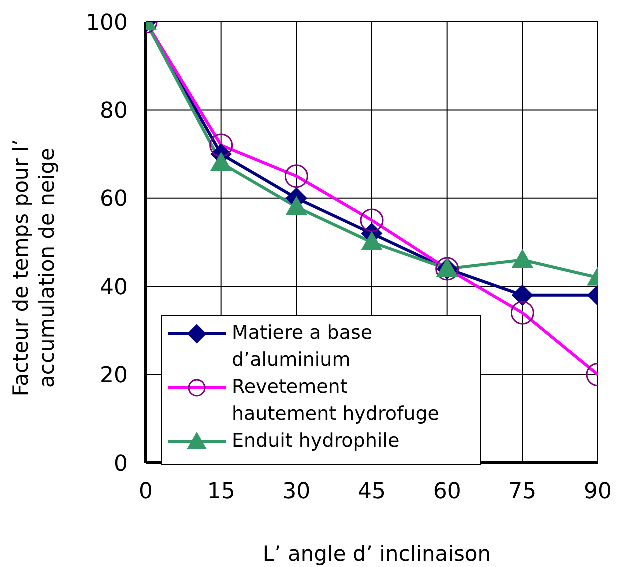 The image size is (618, 567). Describe the element at coordinates (303, 347) in the screenshot. I see `legend-label: Matiere a base d’aluminium` at that location.